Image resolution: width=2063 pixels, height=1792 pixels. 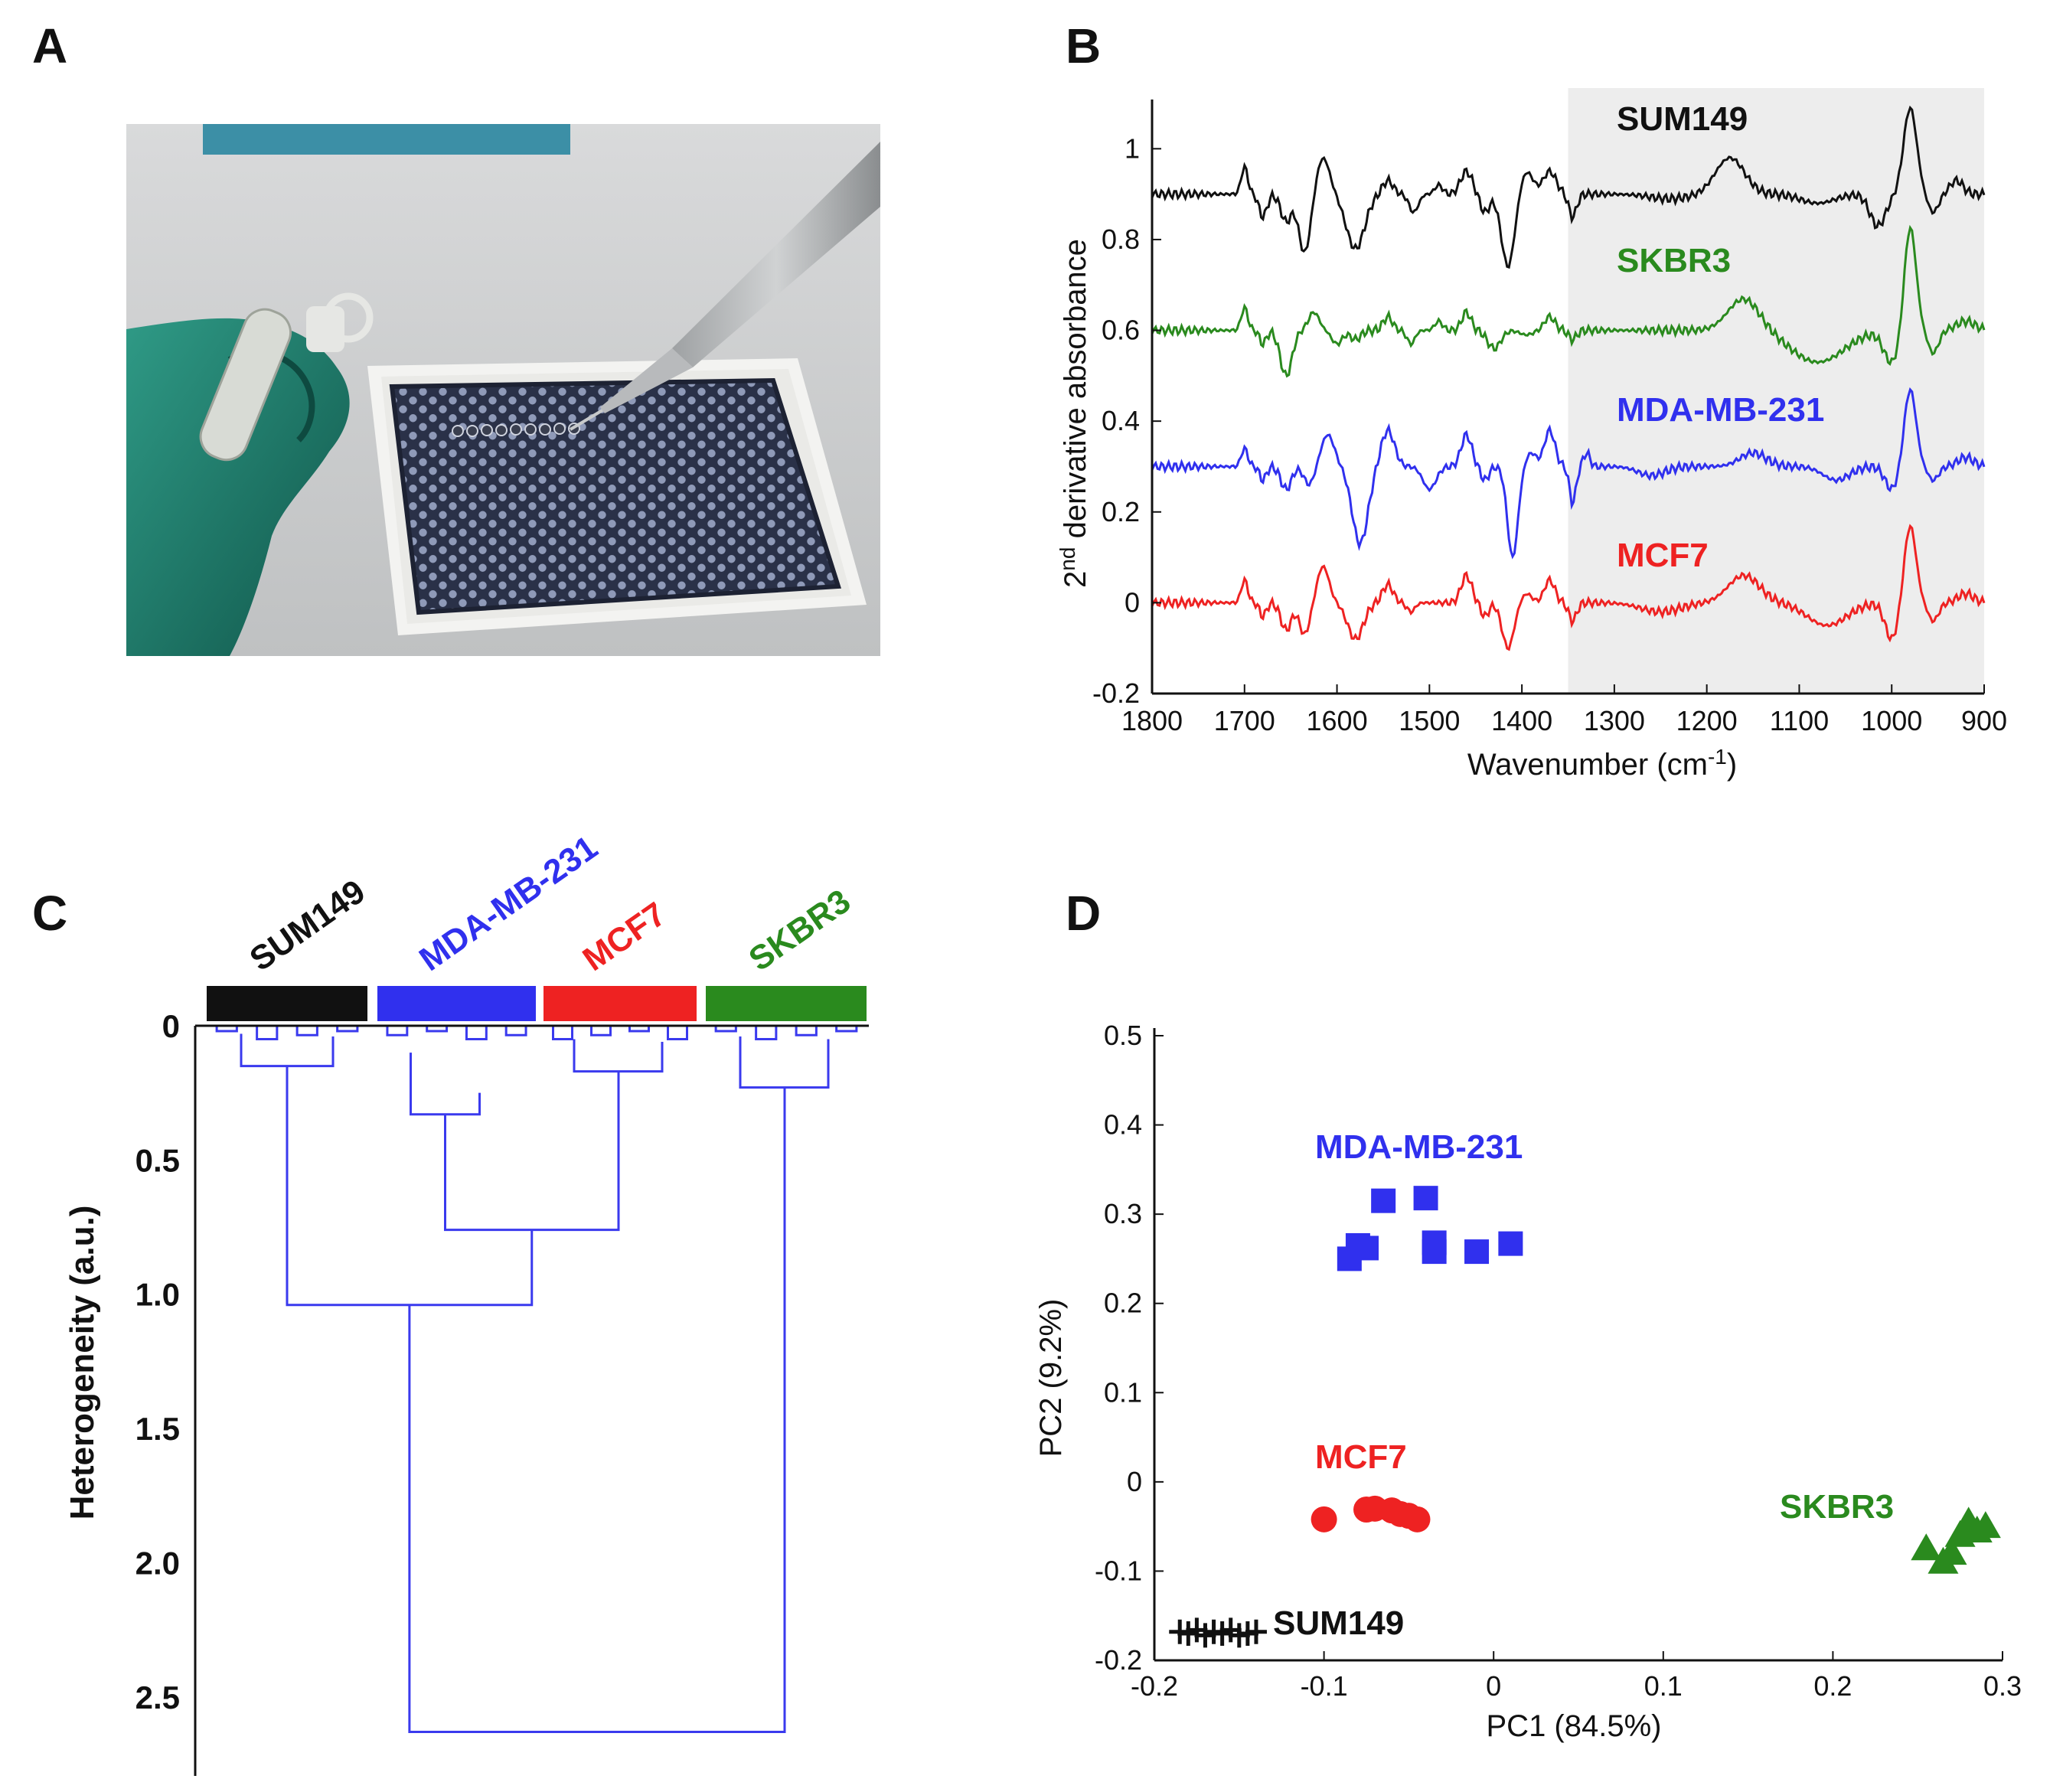 I want to click on panel-label-d: D, so click(x=1083, y=913).